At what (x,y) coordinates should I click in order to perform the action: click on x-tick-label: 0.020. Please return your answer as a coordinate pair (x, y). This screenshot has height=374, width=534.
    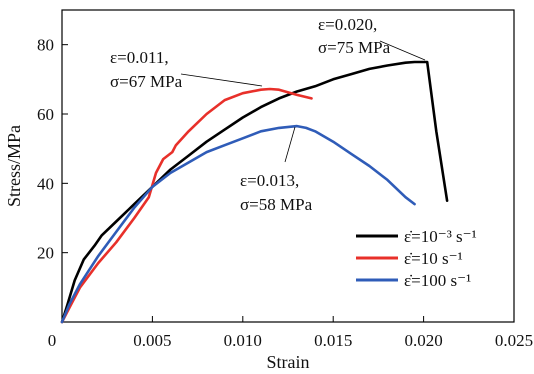
    Looking at the image, I should click on (423, 340).